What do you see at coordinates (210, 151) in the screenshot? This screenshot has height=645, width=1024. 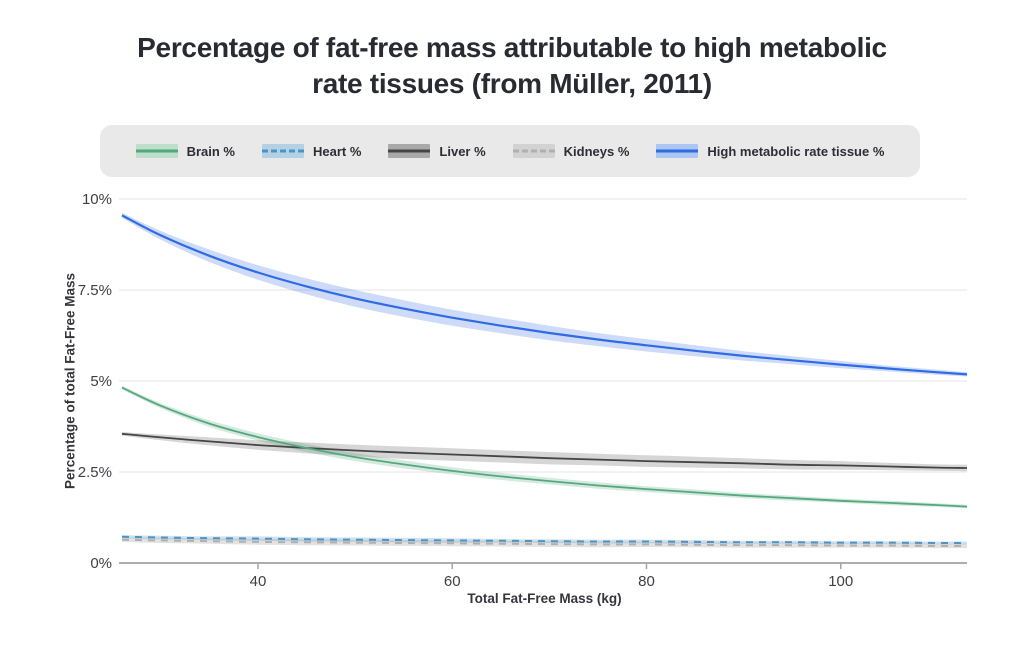 I see `legend-label-brain: Brain %` at bounding box center [210, 151].